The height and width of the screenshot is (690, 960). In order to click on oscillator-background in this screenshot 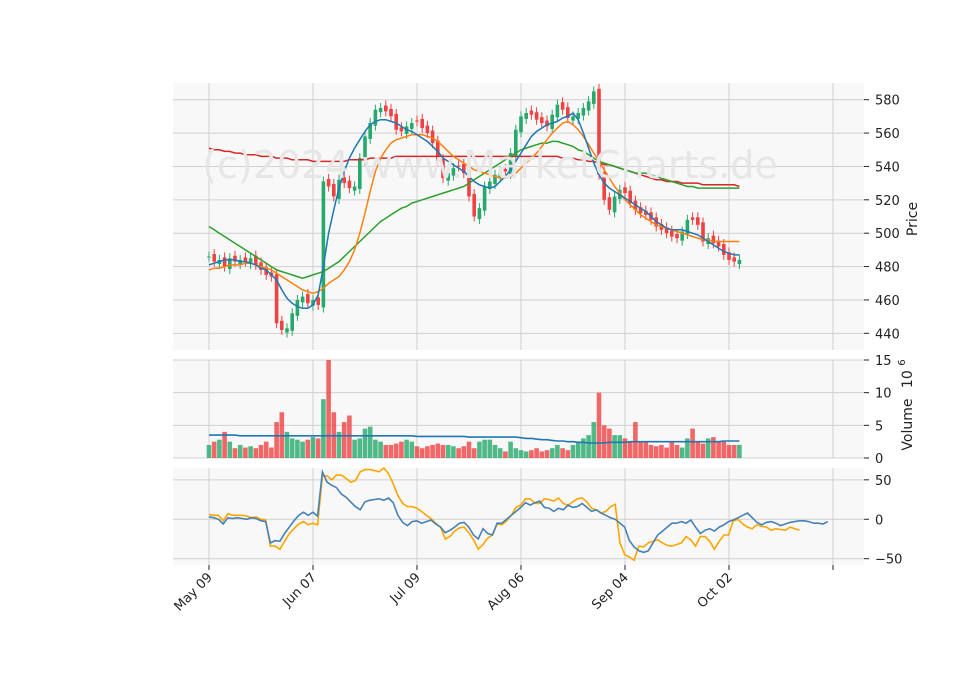, I will do `click(518, 516)`.